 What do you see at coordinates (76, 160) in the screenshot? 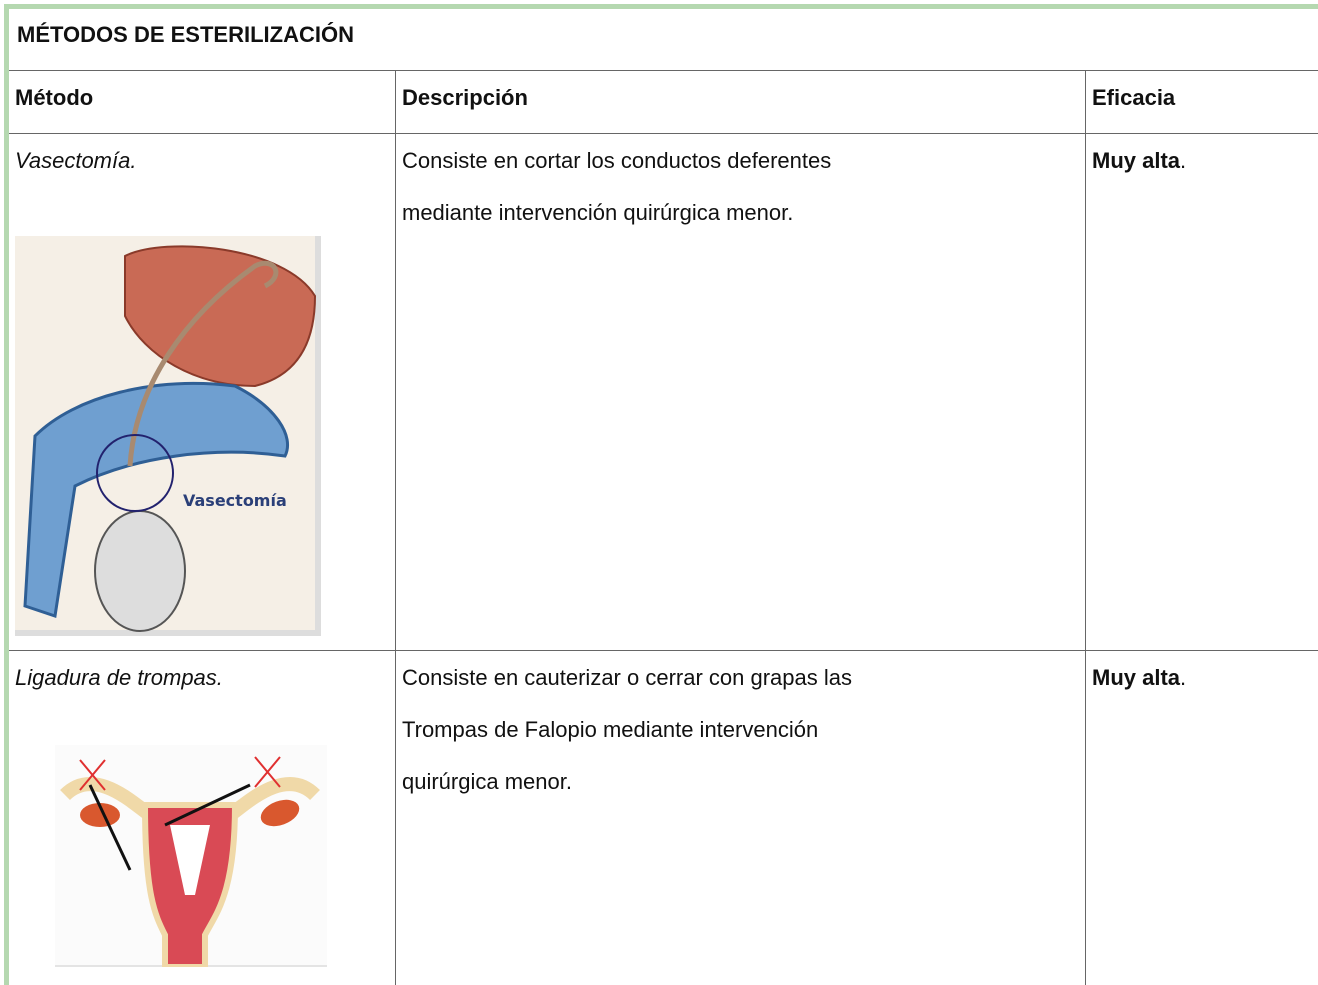
I see `method: Vasectomía.` at bounding box center [76, 160].